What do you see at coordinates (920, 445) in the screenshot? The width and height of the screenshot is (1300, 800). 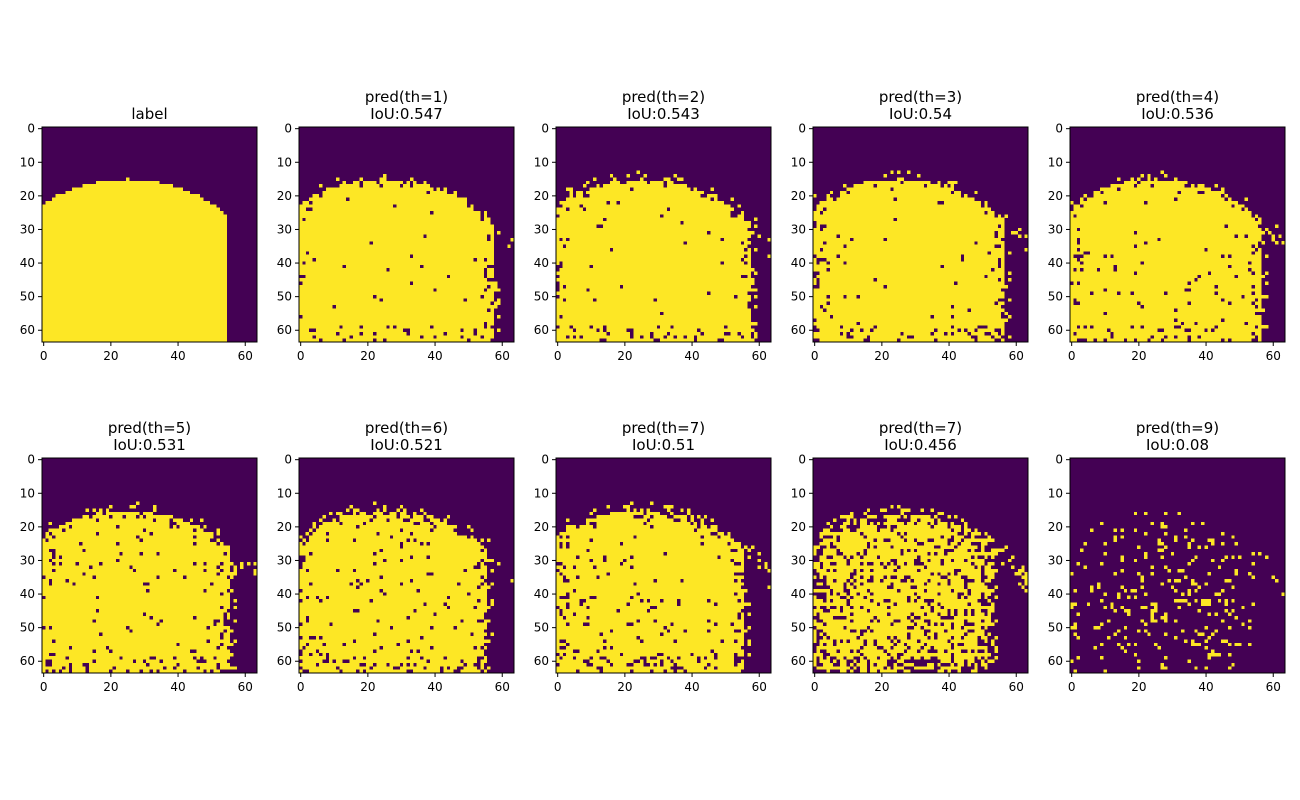 I see `panel-subtitle: IoU:0.456` at bounding box center [920, 445].